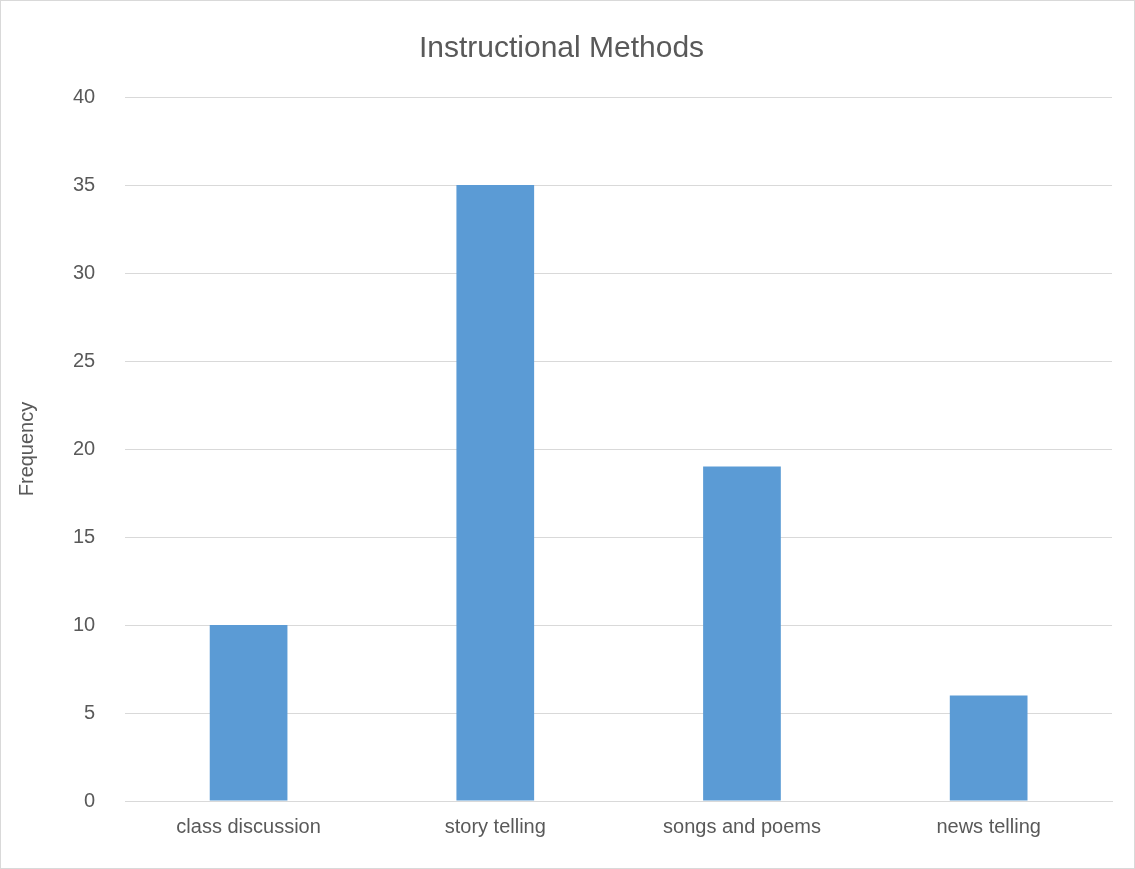 This screenshot has width=1135, height=869. Describe the element at coordinates (84, 183) in the screenshot. I see `y-tick-label: 35` at that location.